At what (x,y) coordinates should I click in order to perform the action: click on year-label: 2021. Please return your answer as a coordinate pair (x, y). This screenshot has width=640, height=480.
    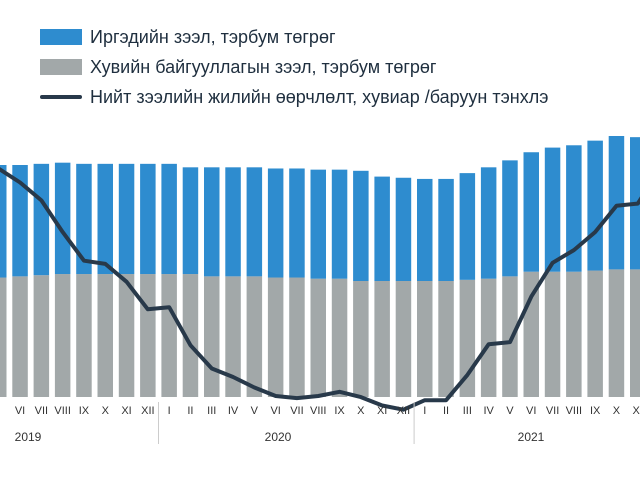
    Looking at the image, I should click on (531, 437).